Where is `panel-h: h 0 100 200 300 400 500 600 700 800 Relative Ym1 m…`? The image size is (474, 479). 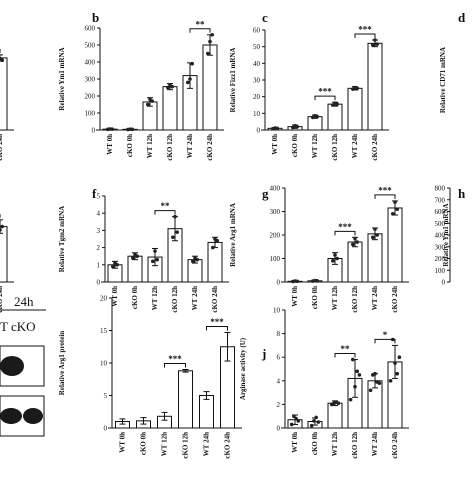 panel-h: h 0 100 200 300 400 500 600 700 800 Relative Ym1 m… is located at coordinates (451, 236).